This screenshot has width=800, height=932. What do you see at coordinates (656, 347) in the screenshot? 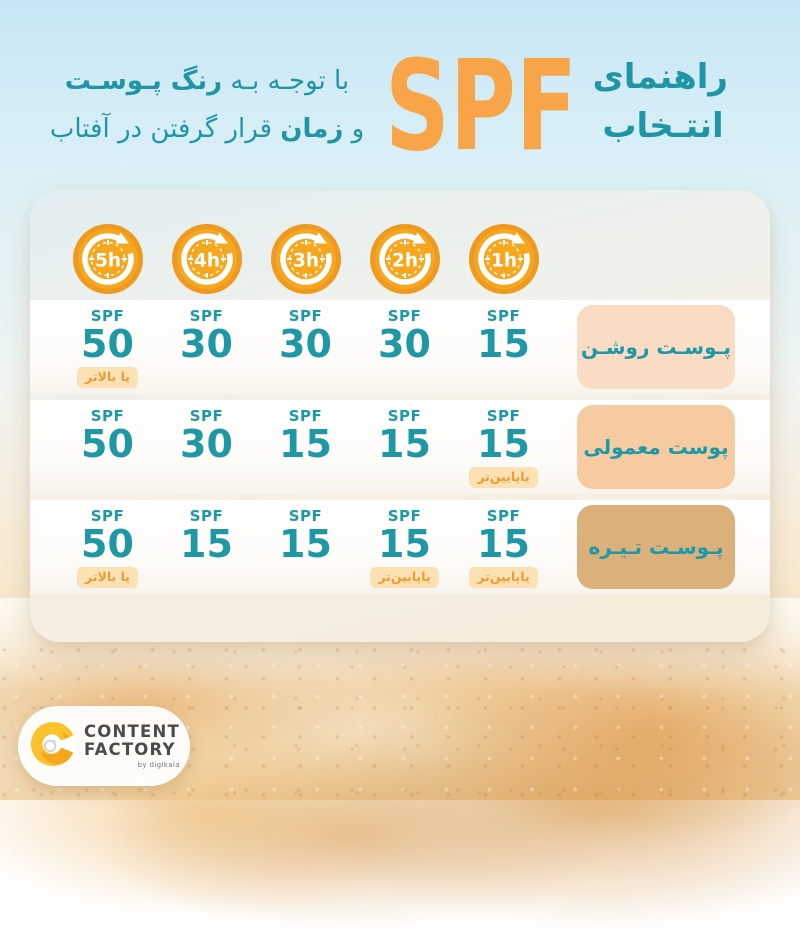
I see `skin-type-label-light: پـوسـت روشـن` at bounding box center [656, 347].